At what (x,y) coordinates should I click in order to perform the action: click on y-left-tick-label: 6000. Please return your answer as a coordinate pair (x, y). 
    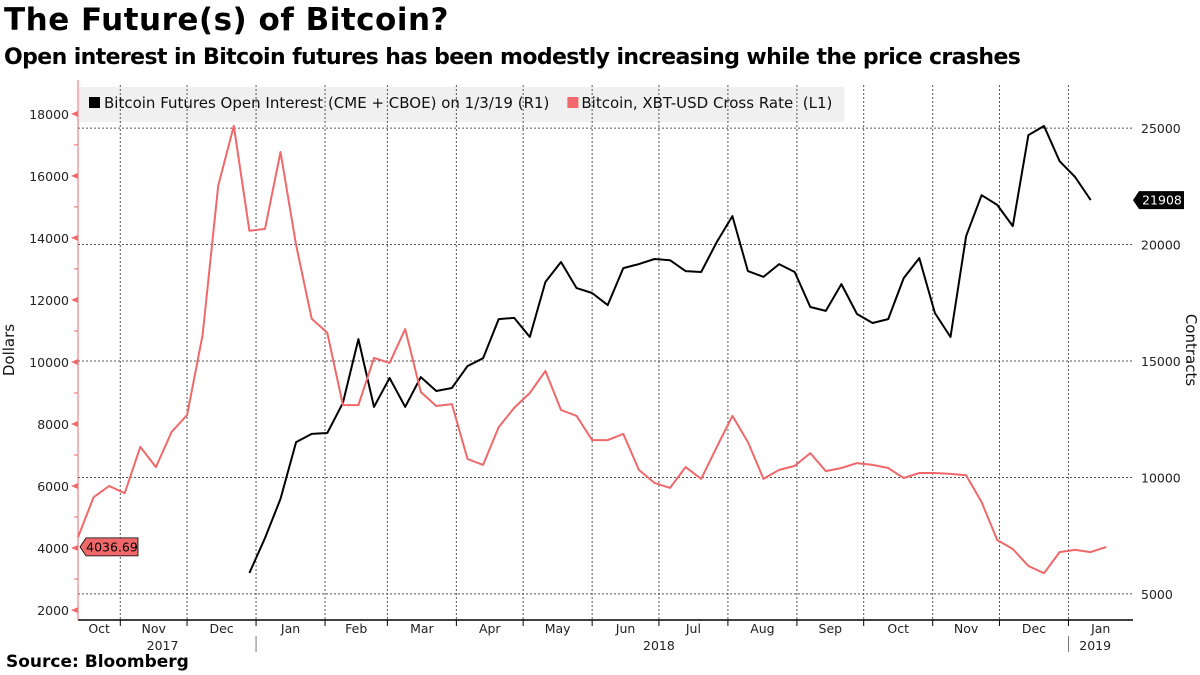
    Looking at the image, I should click on (53, 486).